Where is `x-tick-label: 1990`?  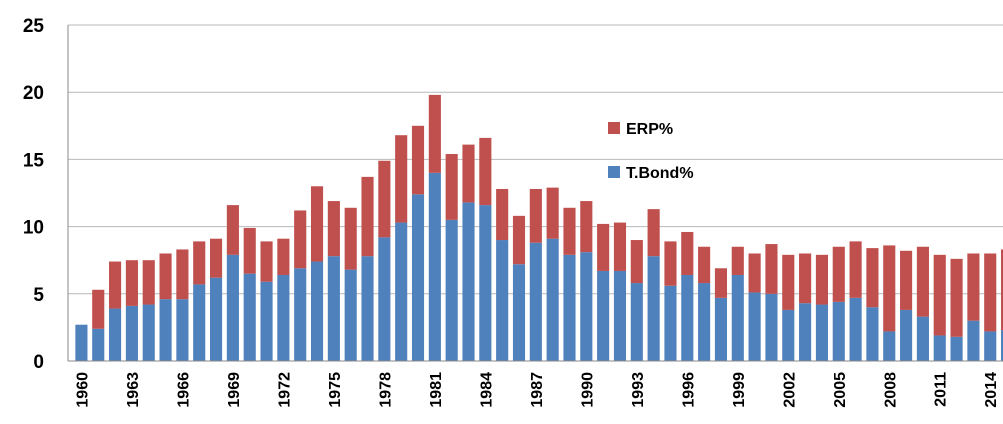
x-tick-label: 1990 is located at coordinates (587, 390).